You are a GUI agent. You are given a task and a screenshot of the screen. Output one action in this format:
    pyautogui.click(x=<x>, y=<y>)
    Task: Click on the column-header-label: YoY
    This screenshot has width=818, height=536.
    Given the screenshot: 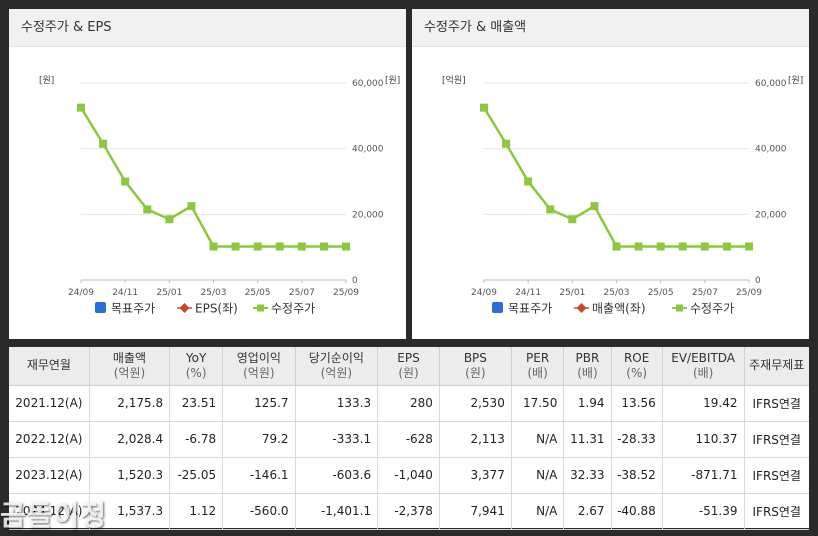 What is the action you would take?
    pyautogui.click(x=196, y=357)
    